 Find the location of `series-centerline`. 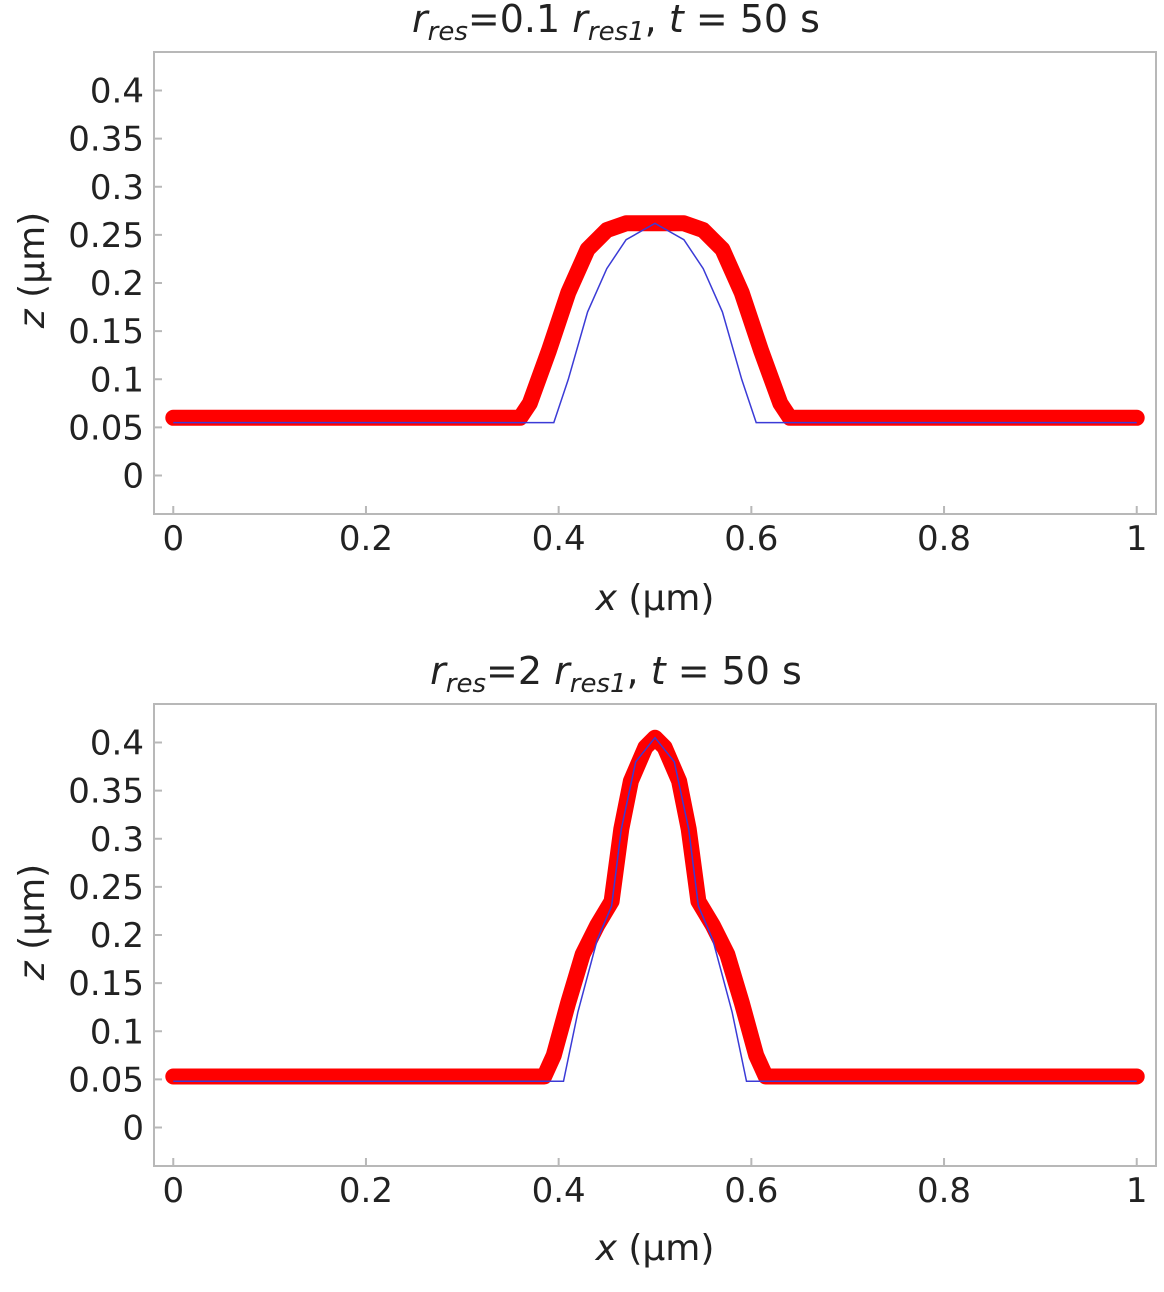

series-centerline is located at coordinates (655, 323).